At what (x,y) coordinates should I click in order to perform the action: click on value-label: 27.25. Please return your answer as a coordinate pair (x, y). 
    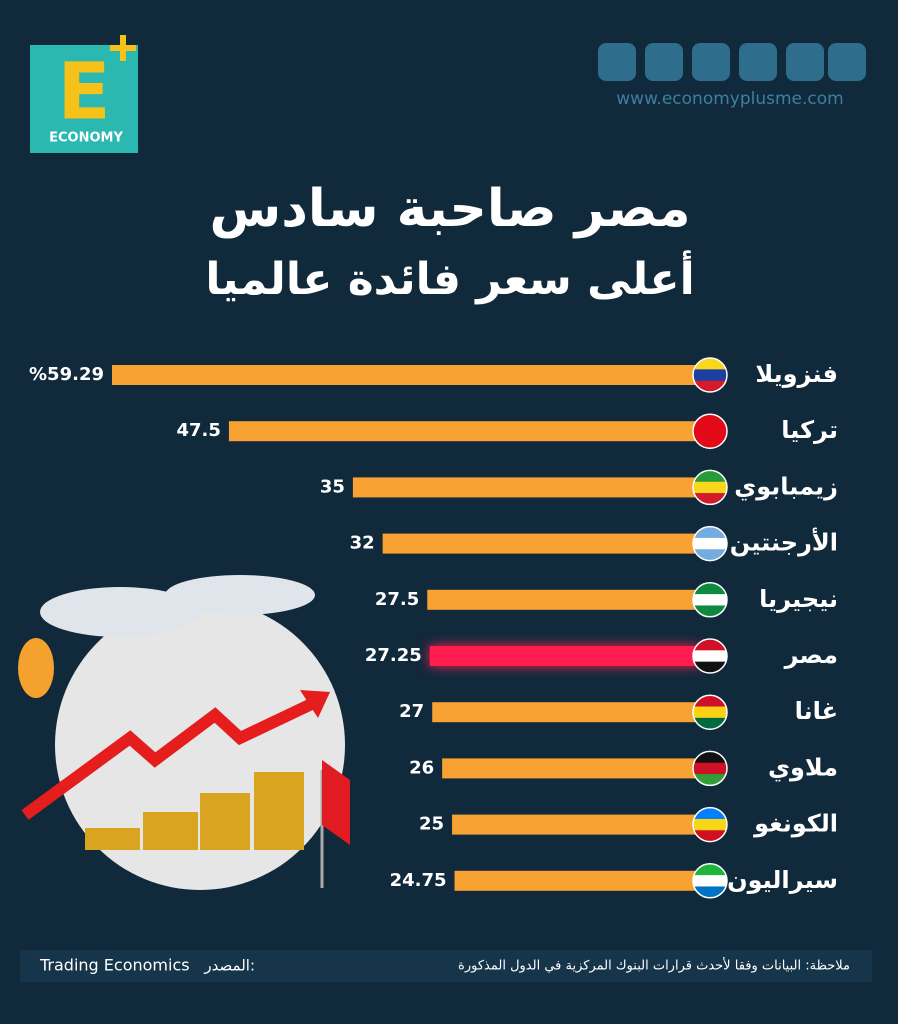
    Looking at the image, I should click on (393, 655).